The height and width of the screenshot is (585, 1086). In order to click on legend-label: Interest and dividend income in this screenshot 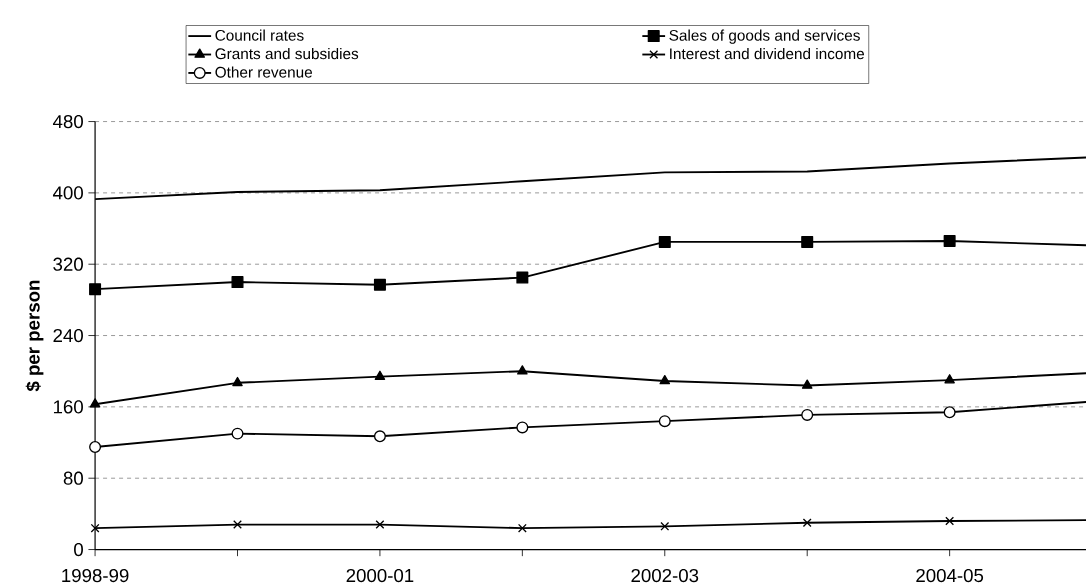, I will do `click(767, 53)`.